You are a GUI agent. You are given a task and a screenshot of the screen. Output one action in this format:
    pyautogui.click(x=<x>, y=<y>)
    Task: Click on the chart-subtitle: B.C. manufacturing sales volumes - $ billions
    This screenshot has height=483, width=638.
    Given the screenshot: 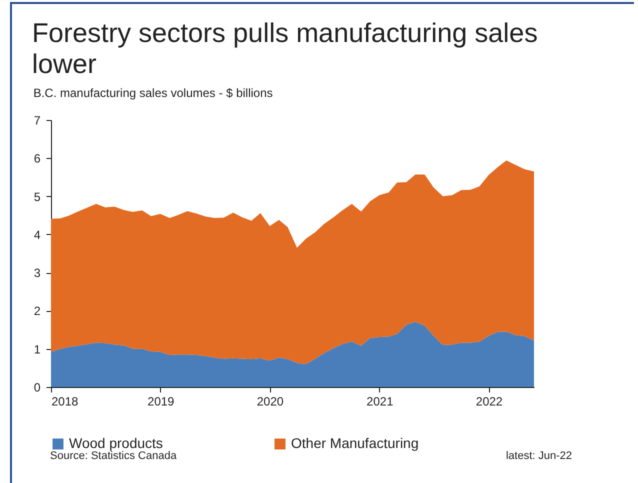 What is the action you would take?
    pyautogui.click(x=153, y=93)
    